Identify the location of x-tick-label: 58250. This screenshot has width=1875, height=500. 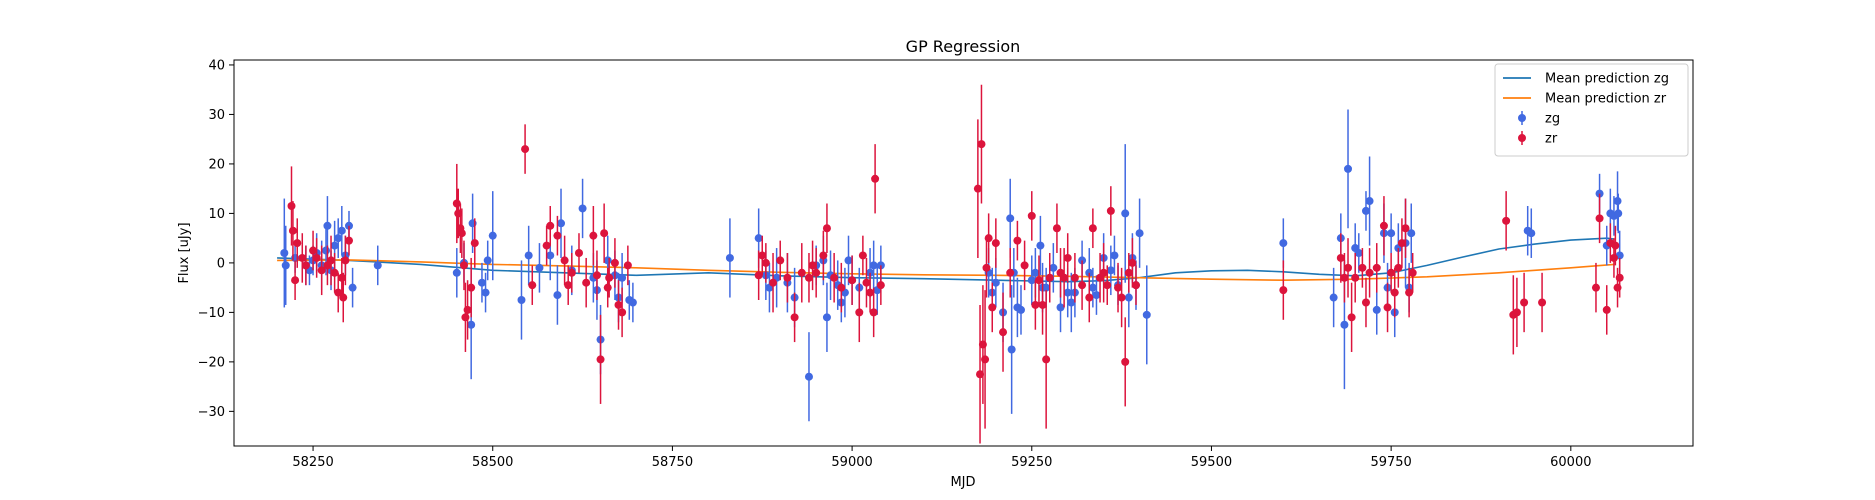
(312, 462).